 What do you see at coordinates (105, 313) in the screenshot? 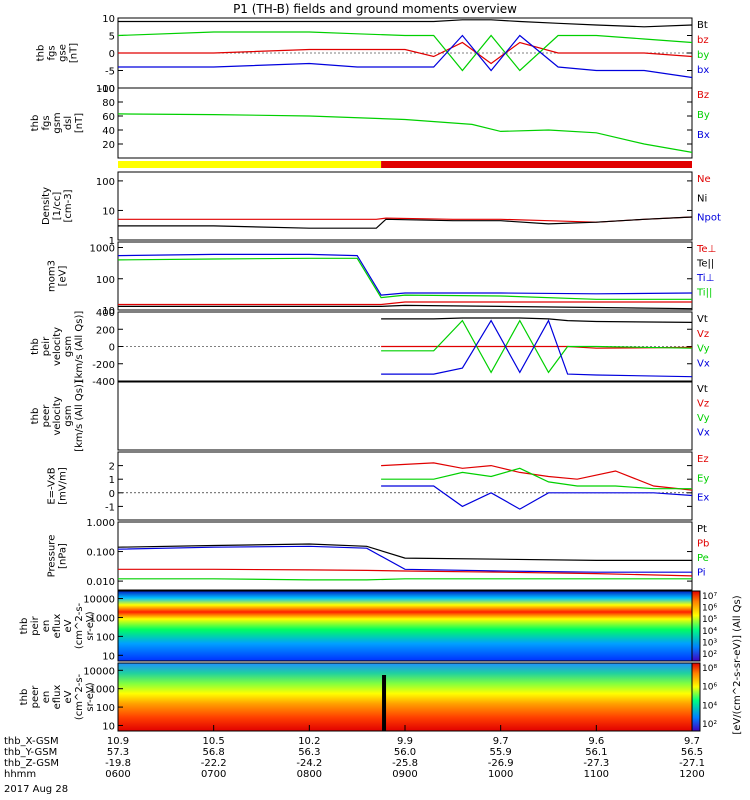
I see `ytick-label-peir-velocity-0: 400` at bounding box center [105, 313].